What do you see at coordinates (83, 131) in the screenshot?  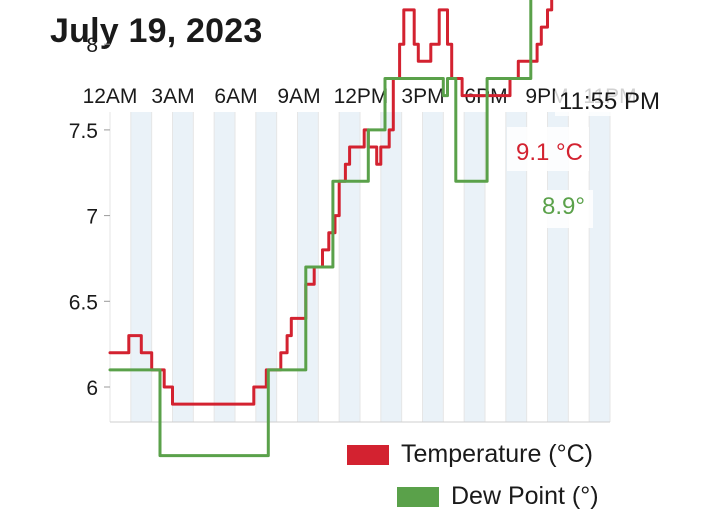 I see `y-tick-label: 7.5` at bounding box center [83, 131].